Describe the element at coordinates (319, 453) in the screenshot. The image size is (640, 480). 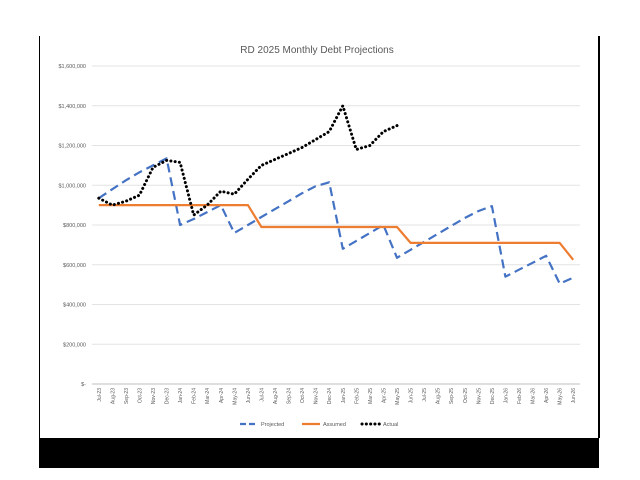
I see `bottom-band` at that location.